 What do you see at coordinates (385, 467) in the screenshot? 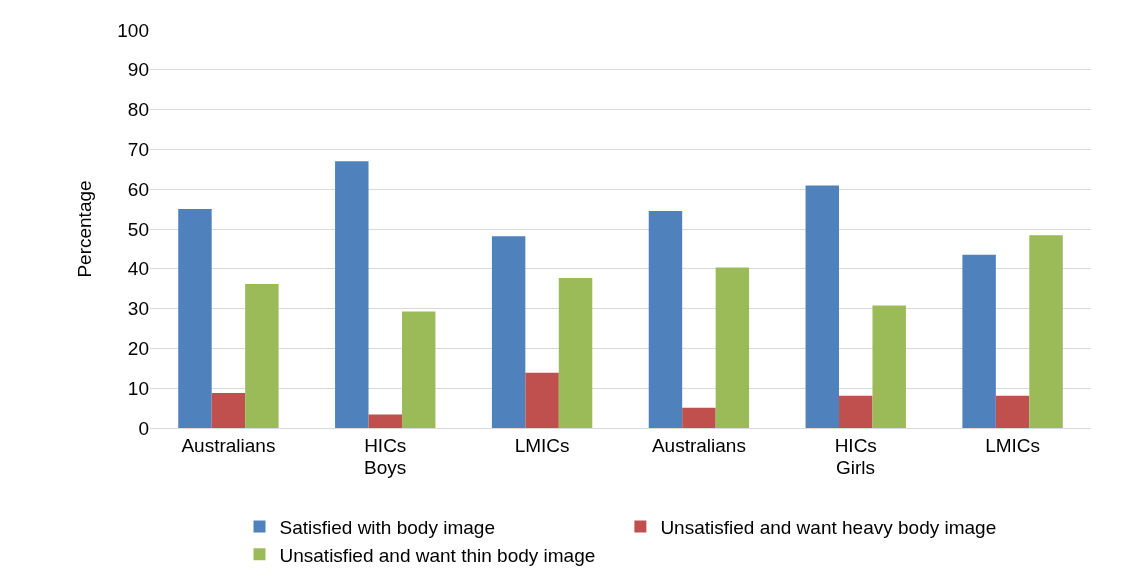
I see `text: Boys` at bounding box center [385, 467].